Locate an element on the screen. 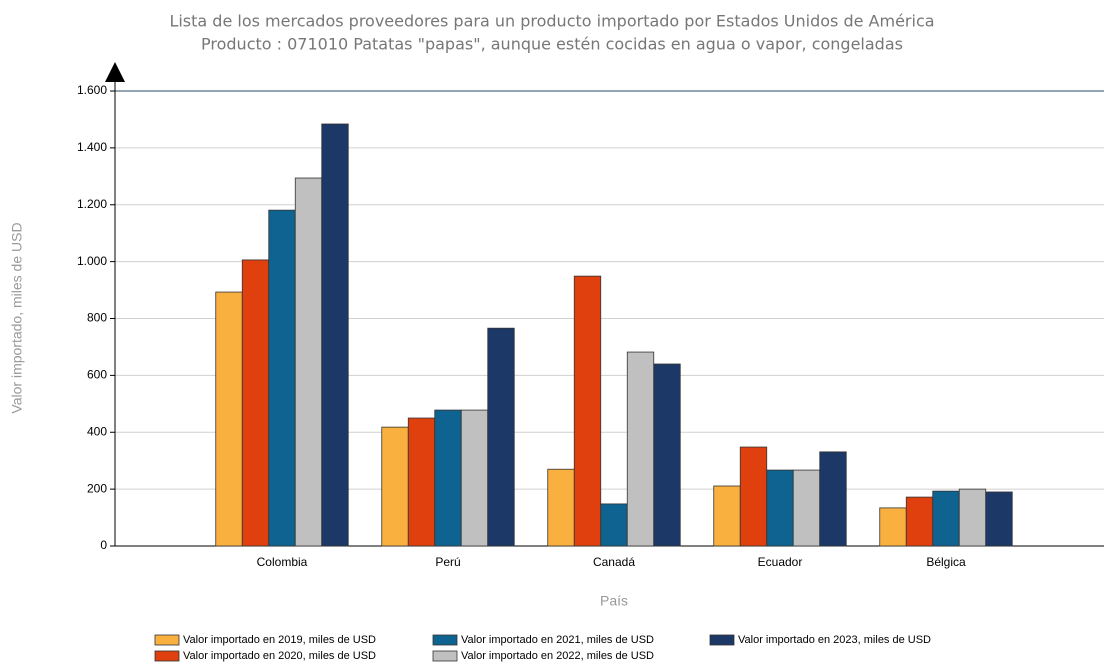  legend-label: Valor importado en 2022, miles de USD is located at coordinates (557, 656).